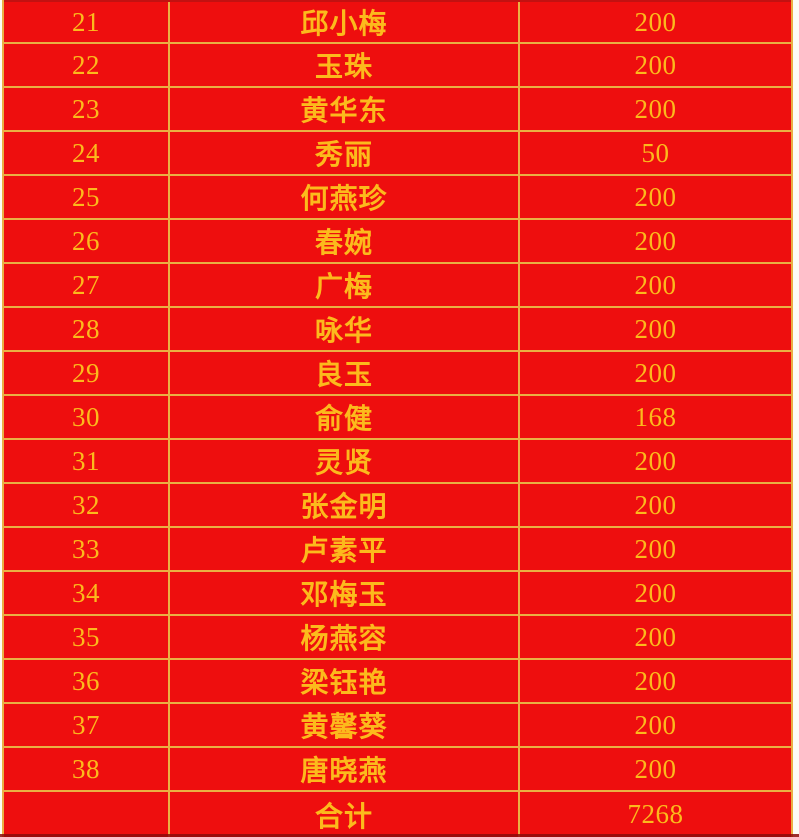 The image size is (799, 837). I want to click on table-row: 36 梁钰艳 200, so click(397, 682).